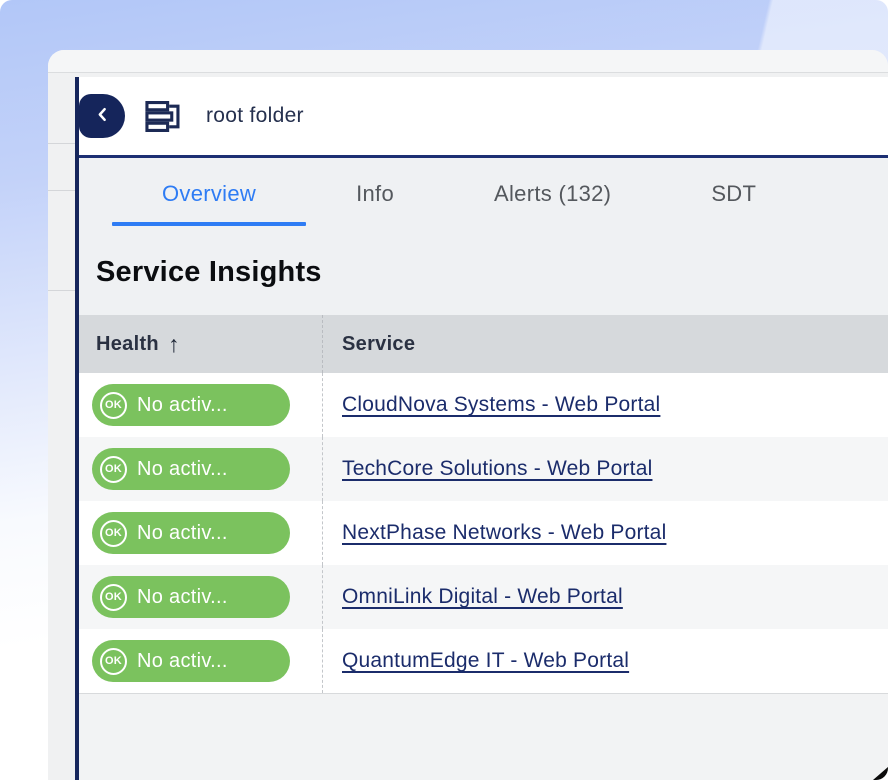 This screenshot has height=780, width=888. I want to click on back-button, so click(102, 116).